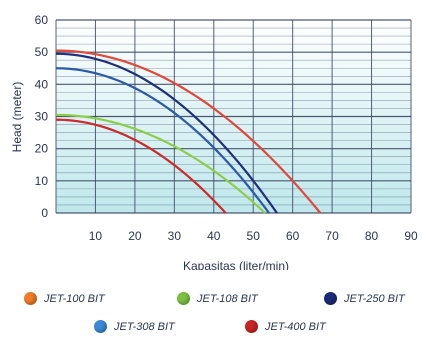 This screenshot has height=338, width=422. What do you see at coordinates (236, 264) in the screenshot?
I see `x-axis-label: Kapasitas (liter/min)` at bounding box center [236, 264].